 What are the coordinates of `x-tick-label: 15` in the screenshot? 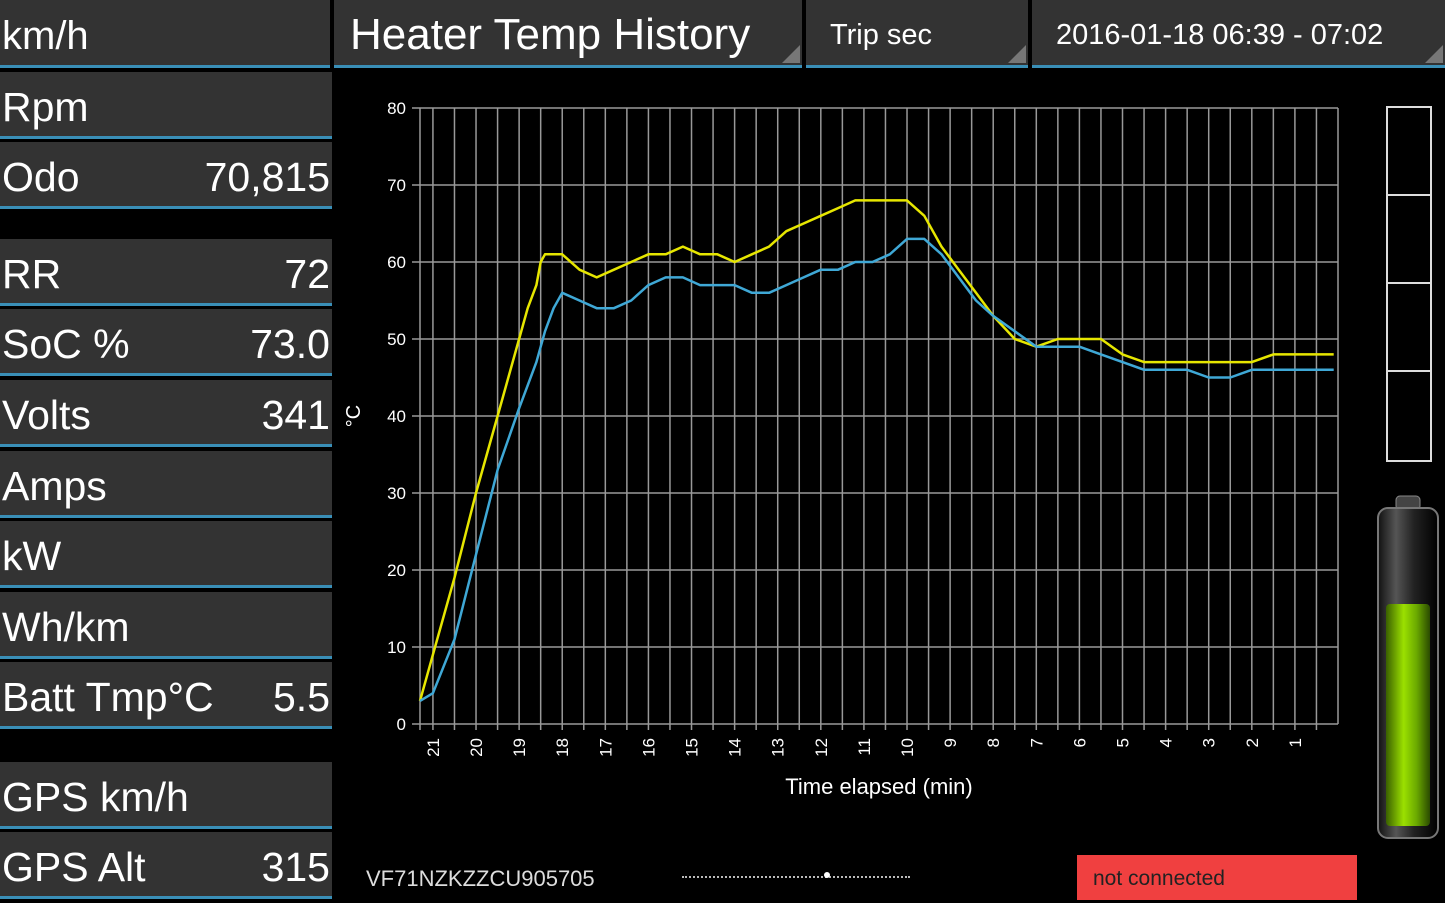 It's located at (692, 747).